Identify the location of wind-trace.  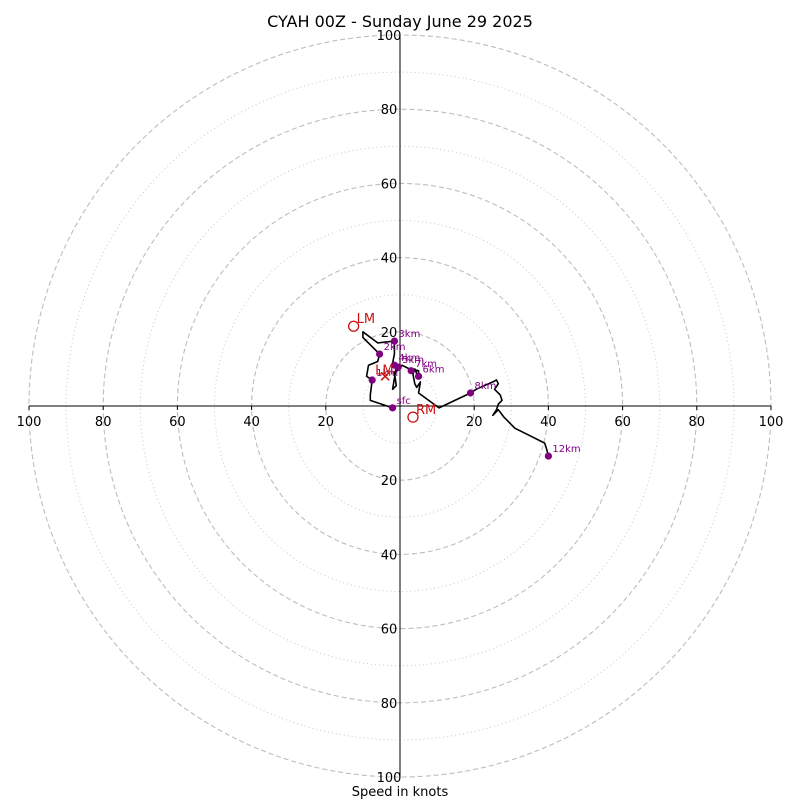
(456, 393).